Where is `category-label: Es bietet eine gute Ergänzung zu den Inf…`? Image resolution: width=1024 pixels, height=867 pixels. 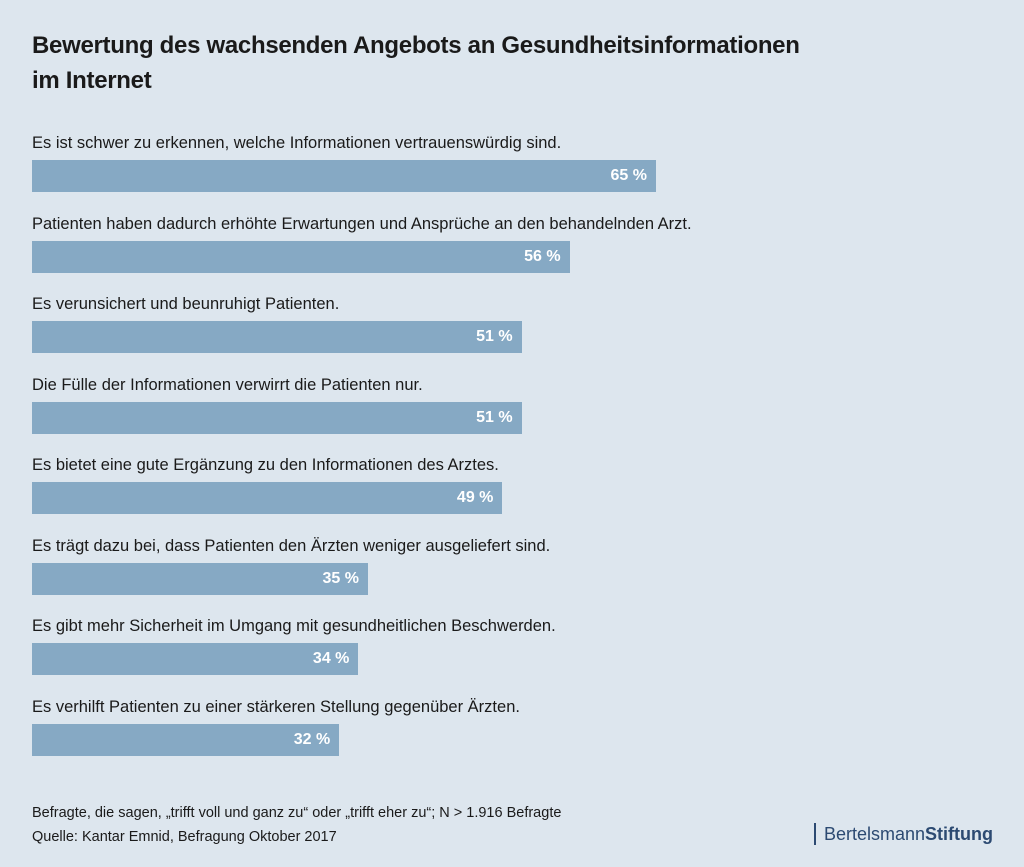
category-label: Es bietet eine gute Ergänzung zu den Inf… is located at coordinates (265, 465).